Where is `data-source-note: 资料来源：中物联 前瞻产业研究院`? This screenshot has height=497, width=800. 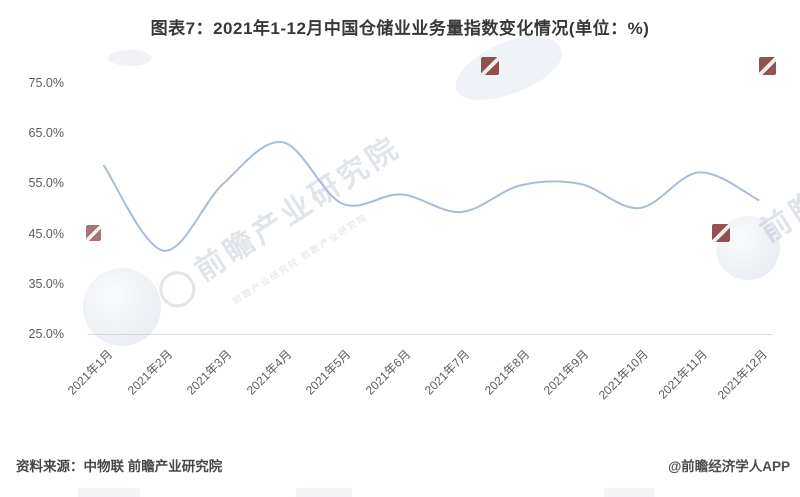 data-source-note: 资料来源：中物联 前瞻产业研究院 is located at coordinates (119, 466).